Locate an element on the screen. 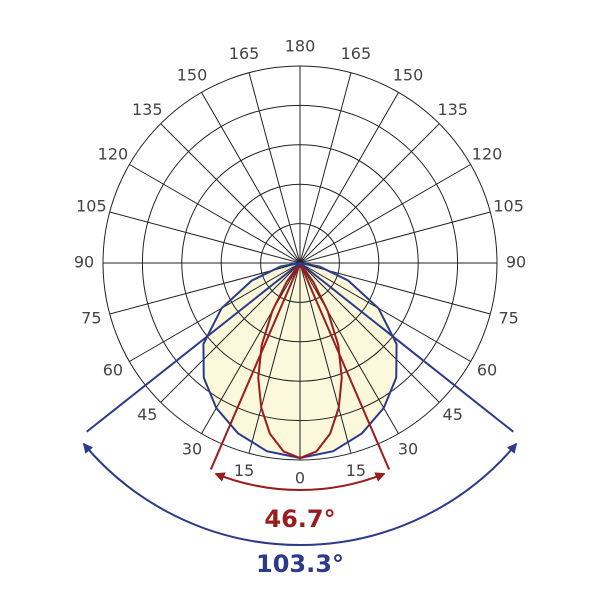 This screenshot has width=600, height=600. beam-label: 103.3° is located at coordinates (300, 564).